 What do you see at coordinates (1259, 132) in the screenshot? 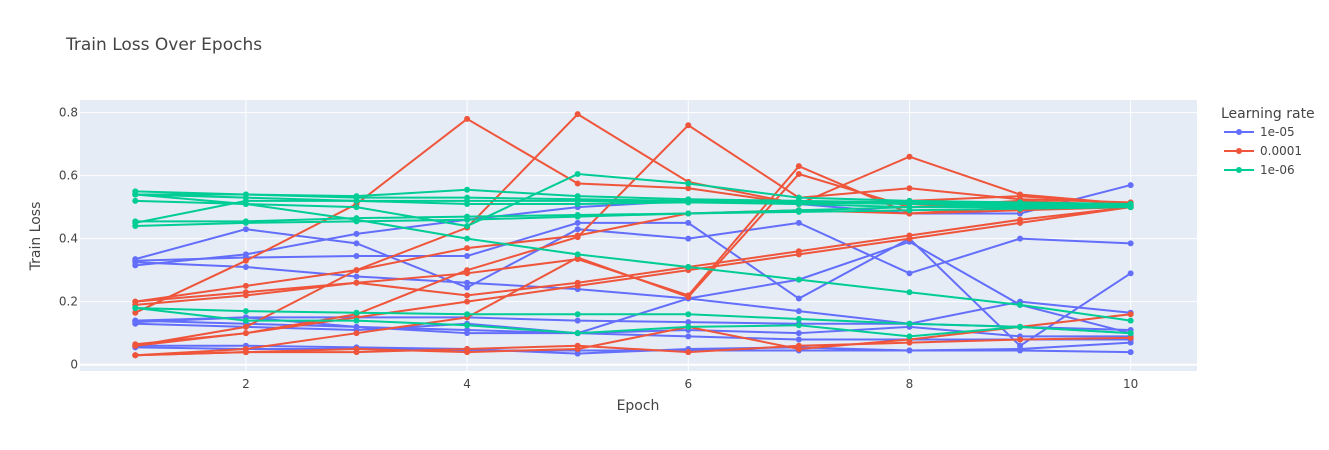
I see `legend-item: 1e-05` at bounding box center [1259, 132].